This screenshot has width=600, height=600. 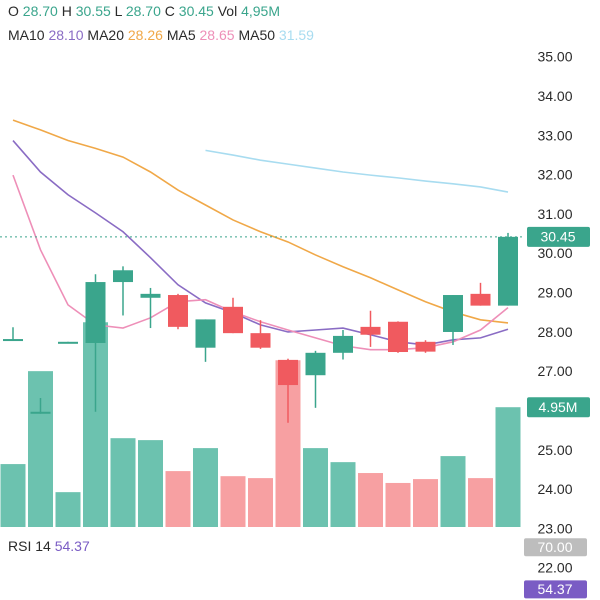 What do you see at coordinates (554, 253) in the screenshot?
I see `y-tick-label: 30.00` at bounding box center [554, 253].